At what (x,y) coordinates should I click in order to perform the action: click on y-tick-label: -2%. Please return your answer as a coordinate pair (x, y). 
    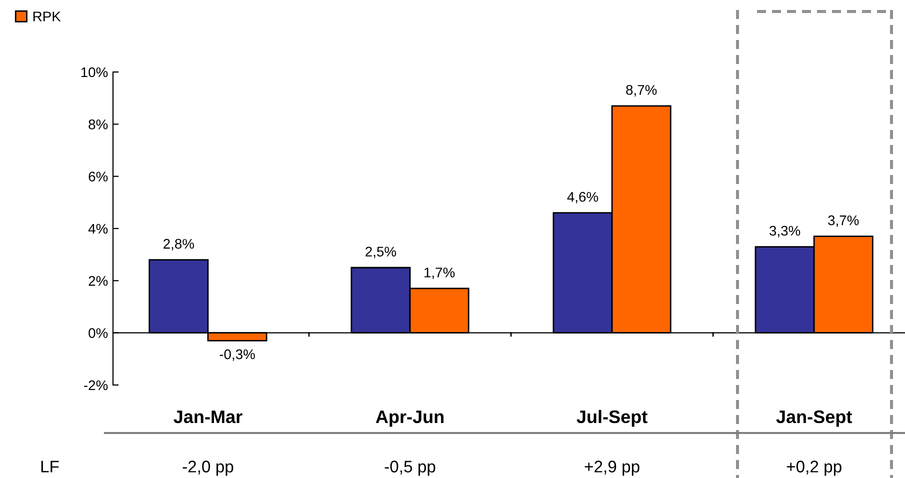
    Looking at the image, I should click on (96, 385).